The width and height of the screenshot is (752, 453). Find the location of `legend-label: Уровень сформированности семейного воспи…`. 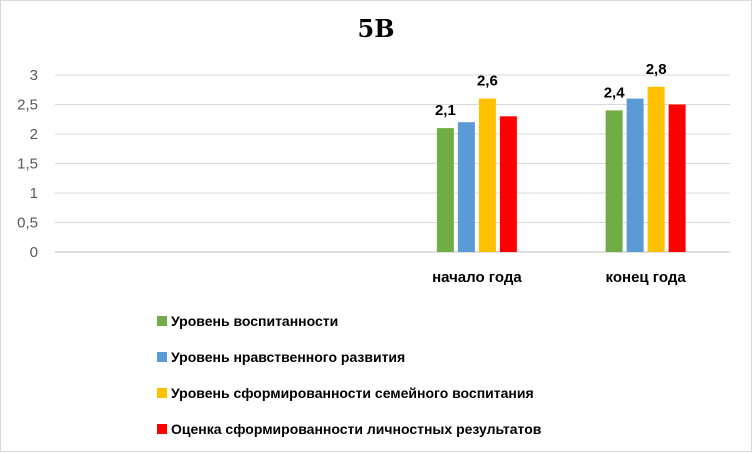

legend-label: Уровень сформированности семейного воспи… is located at coordinates (352, 393).